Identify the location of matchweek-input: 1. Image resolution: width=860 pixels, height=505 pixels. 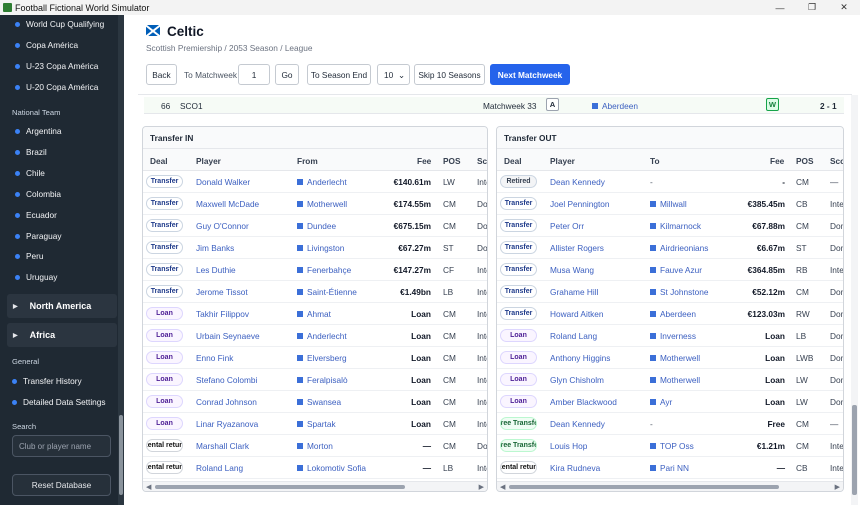
(254, 74).